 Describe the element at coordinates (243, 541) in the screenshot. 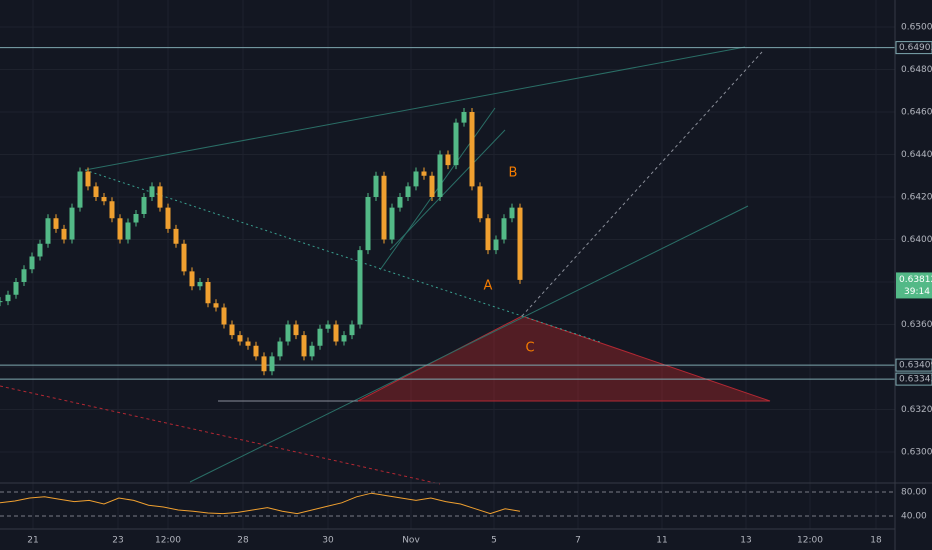

I see `time-tick-label: 28` at that location.